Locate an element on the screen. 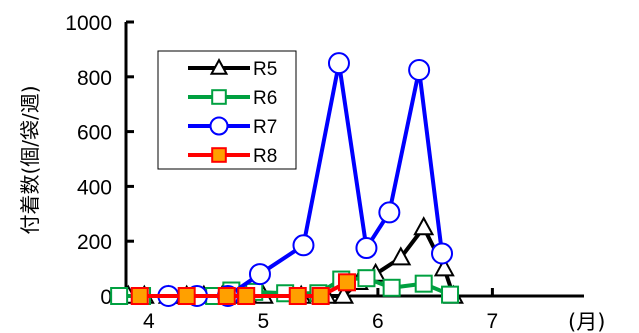 This screenshot has height=333, width=639. legend: R5 R6 R7 R8 is located at coordinates (227, 110).